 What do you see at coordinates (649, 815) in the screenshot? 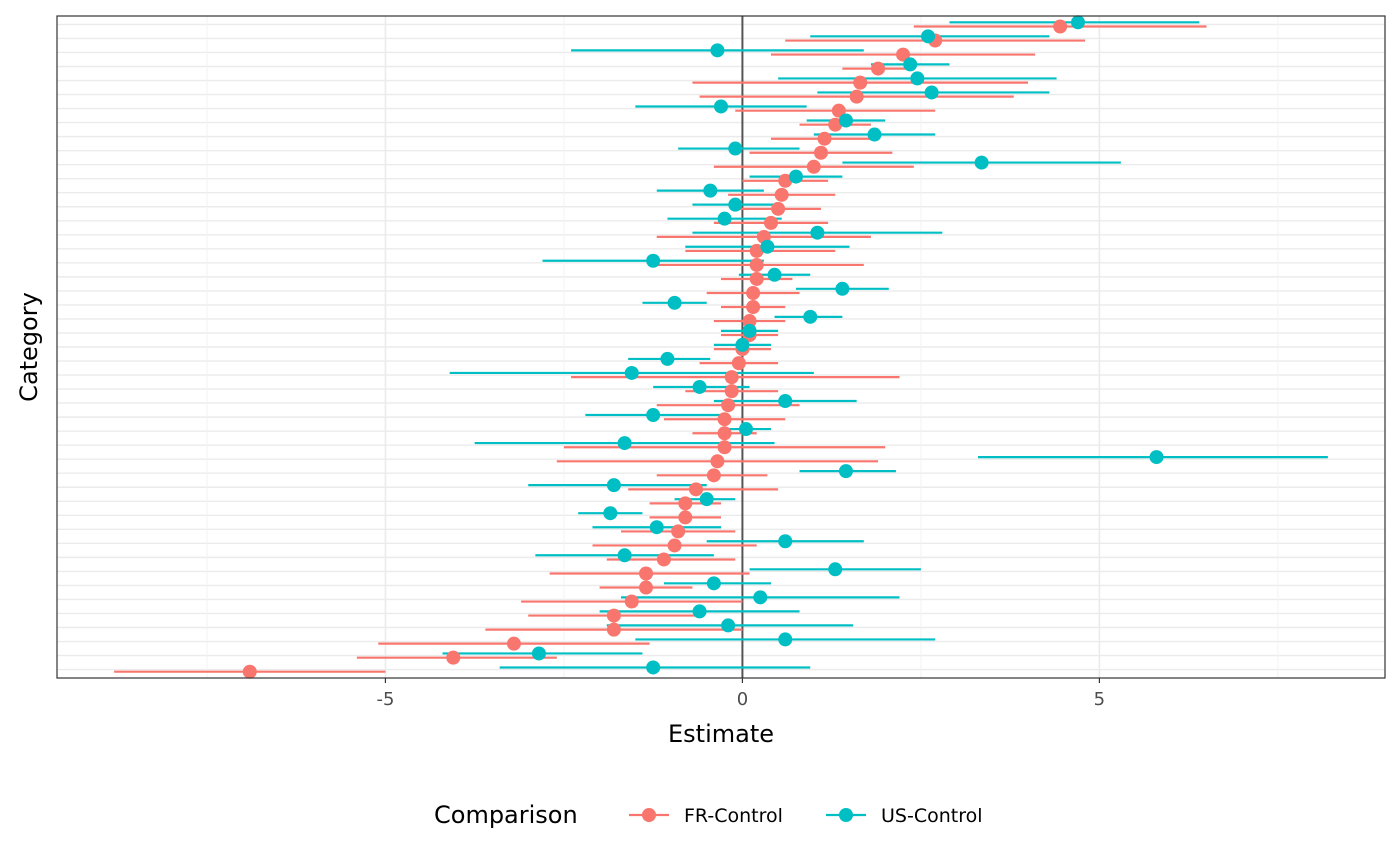
I see `legend-key-dot` at bounding box center [649, 815].